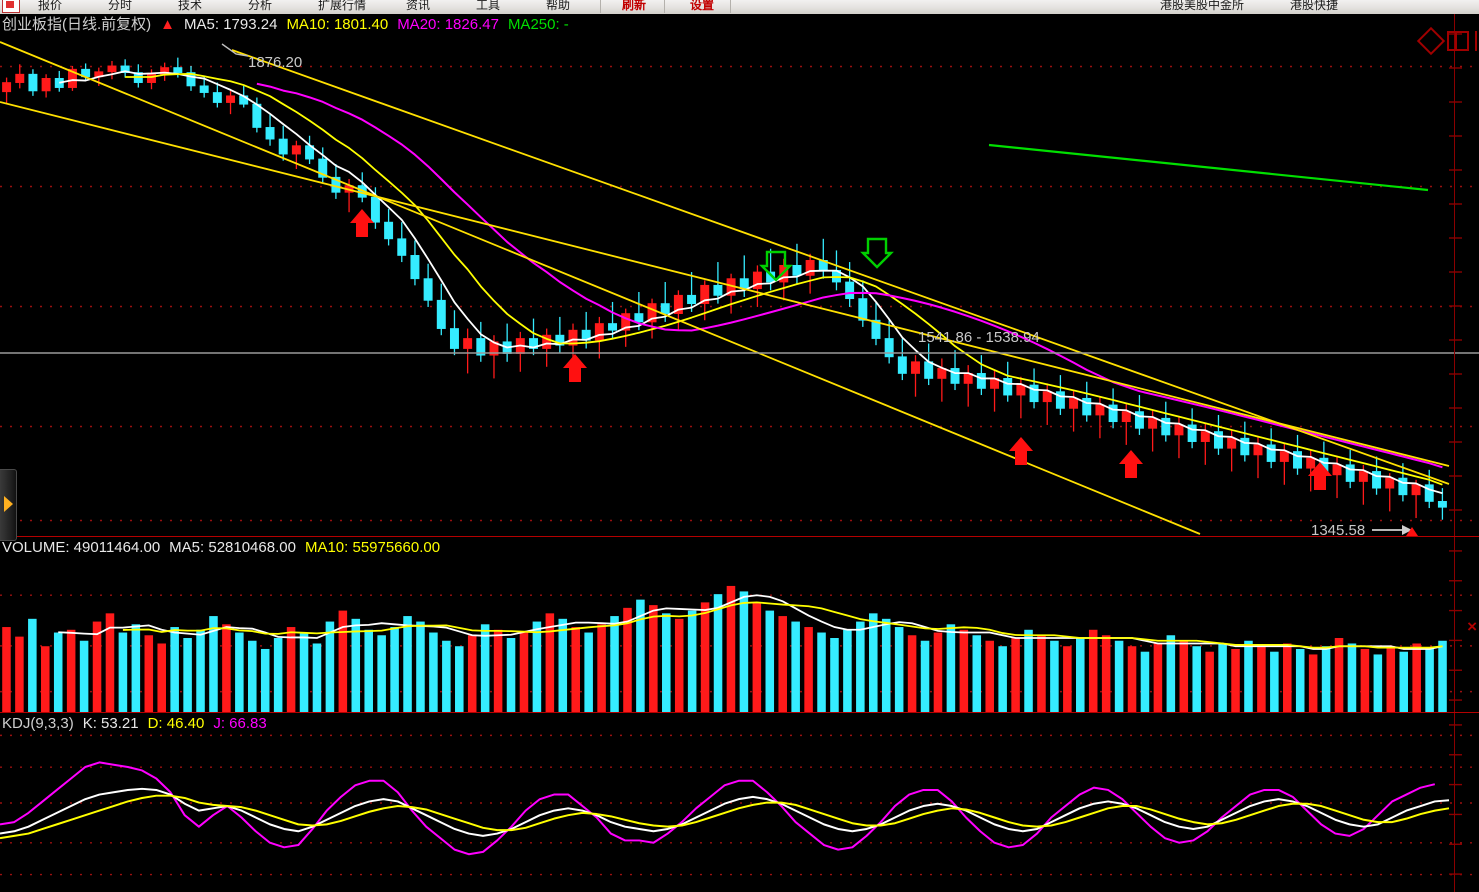  Describe the element at coordinates (1458, 41) in the screenshot. I see `split-panel-icon` at that location.